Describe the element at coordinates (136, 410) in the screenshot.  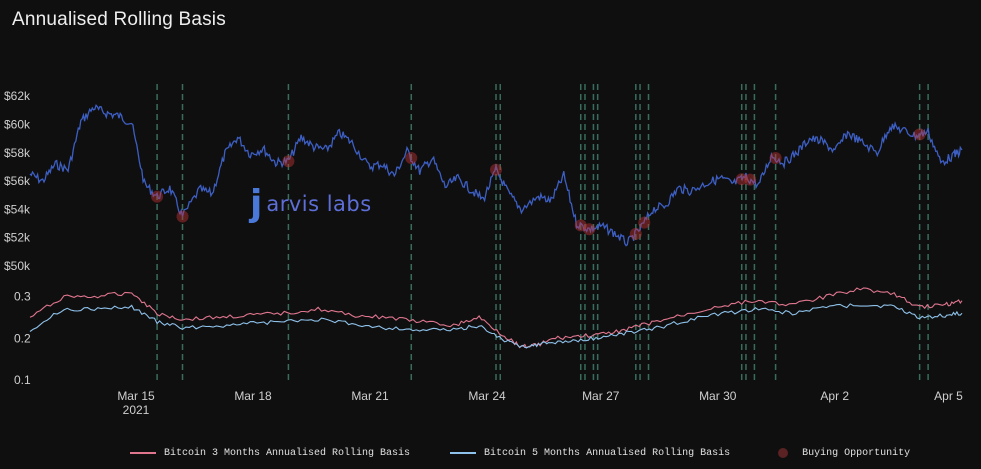
I see `x-year-label: 2021` at that location.